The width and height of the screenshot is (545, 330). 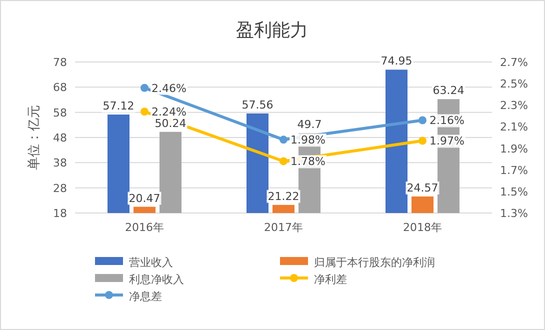 I want to click on data-label: 2.24%, so click(x=169, y=112).